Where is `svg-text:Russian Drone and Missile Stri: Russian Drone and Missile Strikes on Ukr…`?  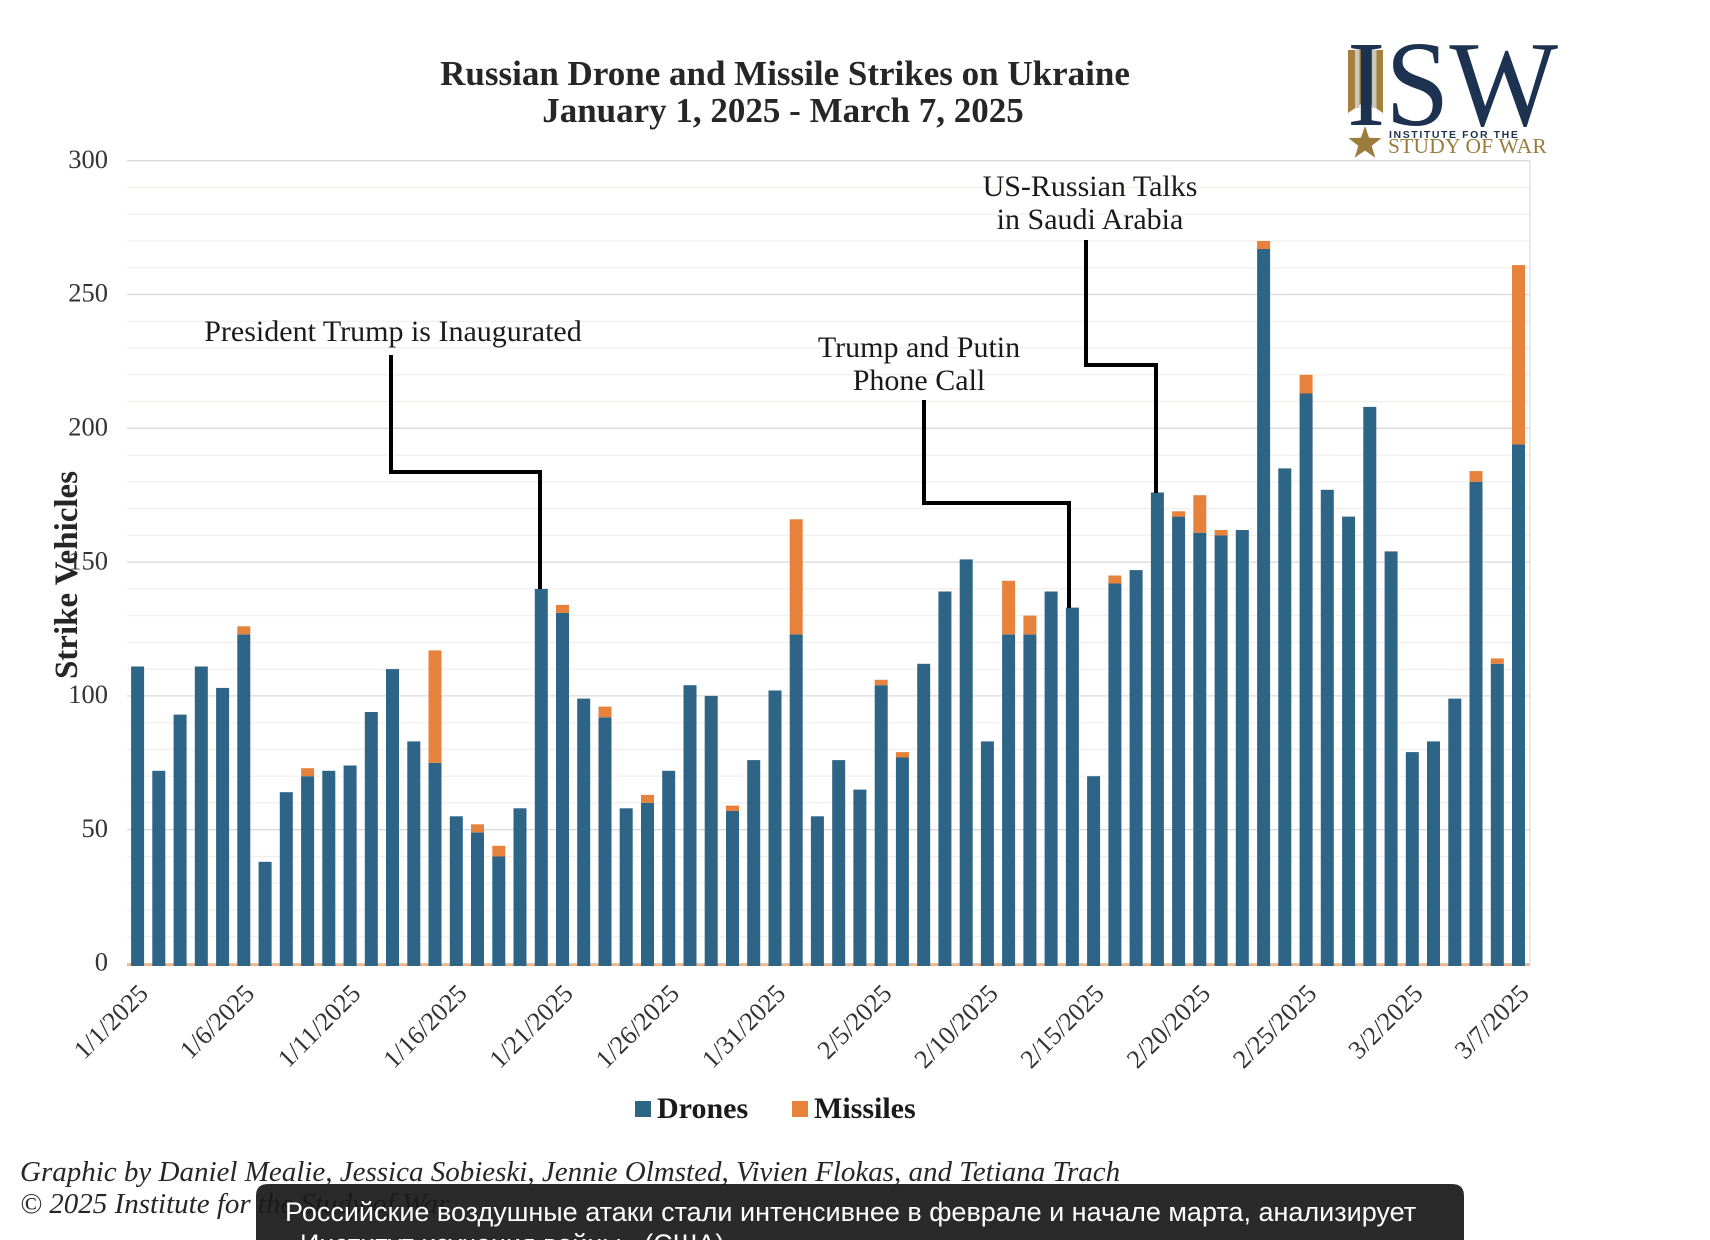
svg-text:Russian Drone and Missile Stri: Russian Drone and Missile Strikes on Ukr… is located at coordinates (785, 73).